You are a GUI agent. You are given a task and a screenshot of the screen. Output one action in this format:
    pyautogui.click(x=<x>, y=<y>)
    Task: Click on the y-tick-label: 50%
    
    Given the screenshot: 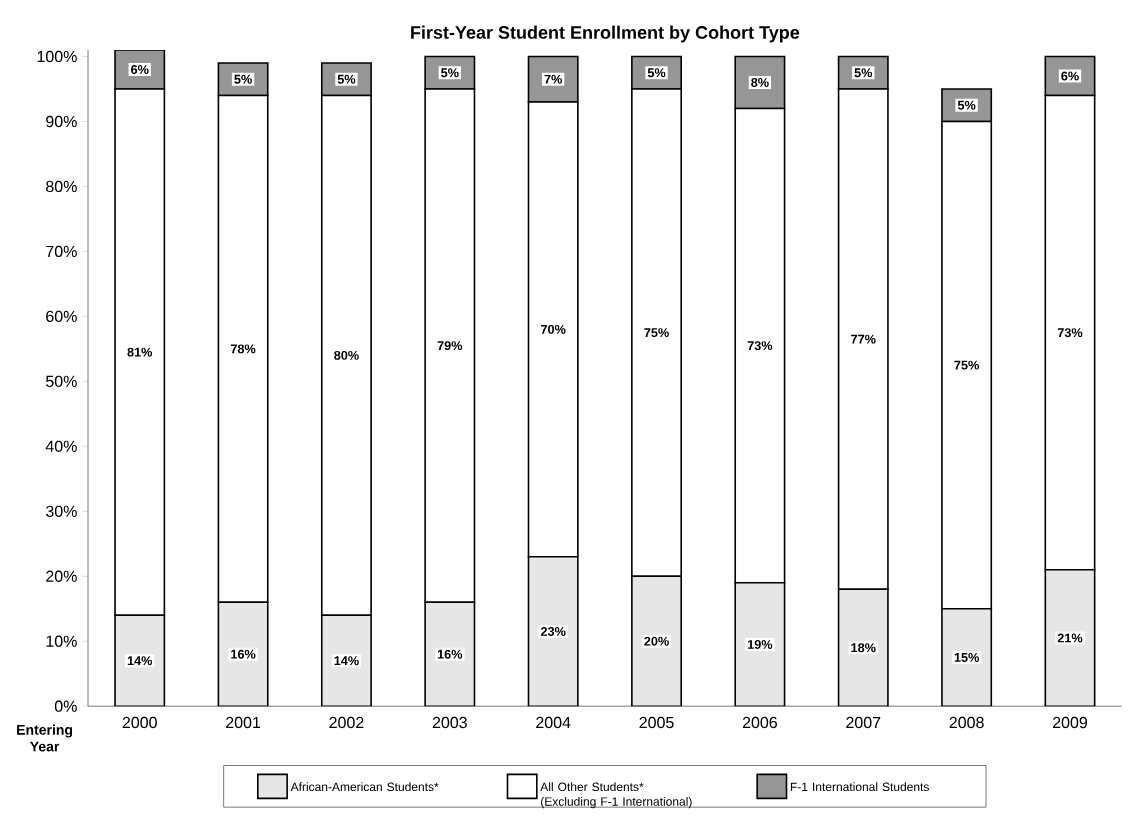 What is the action you would take?
    pyautogui.click(x=61, y=381)
    